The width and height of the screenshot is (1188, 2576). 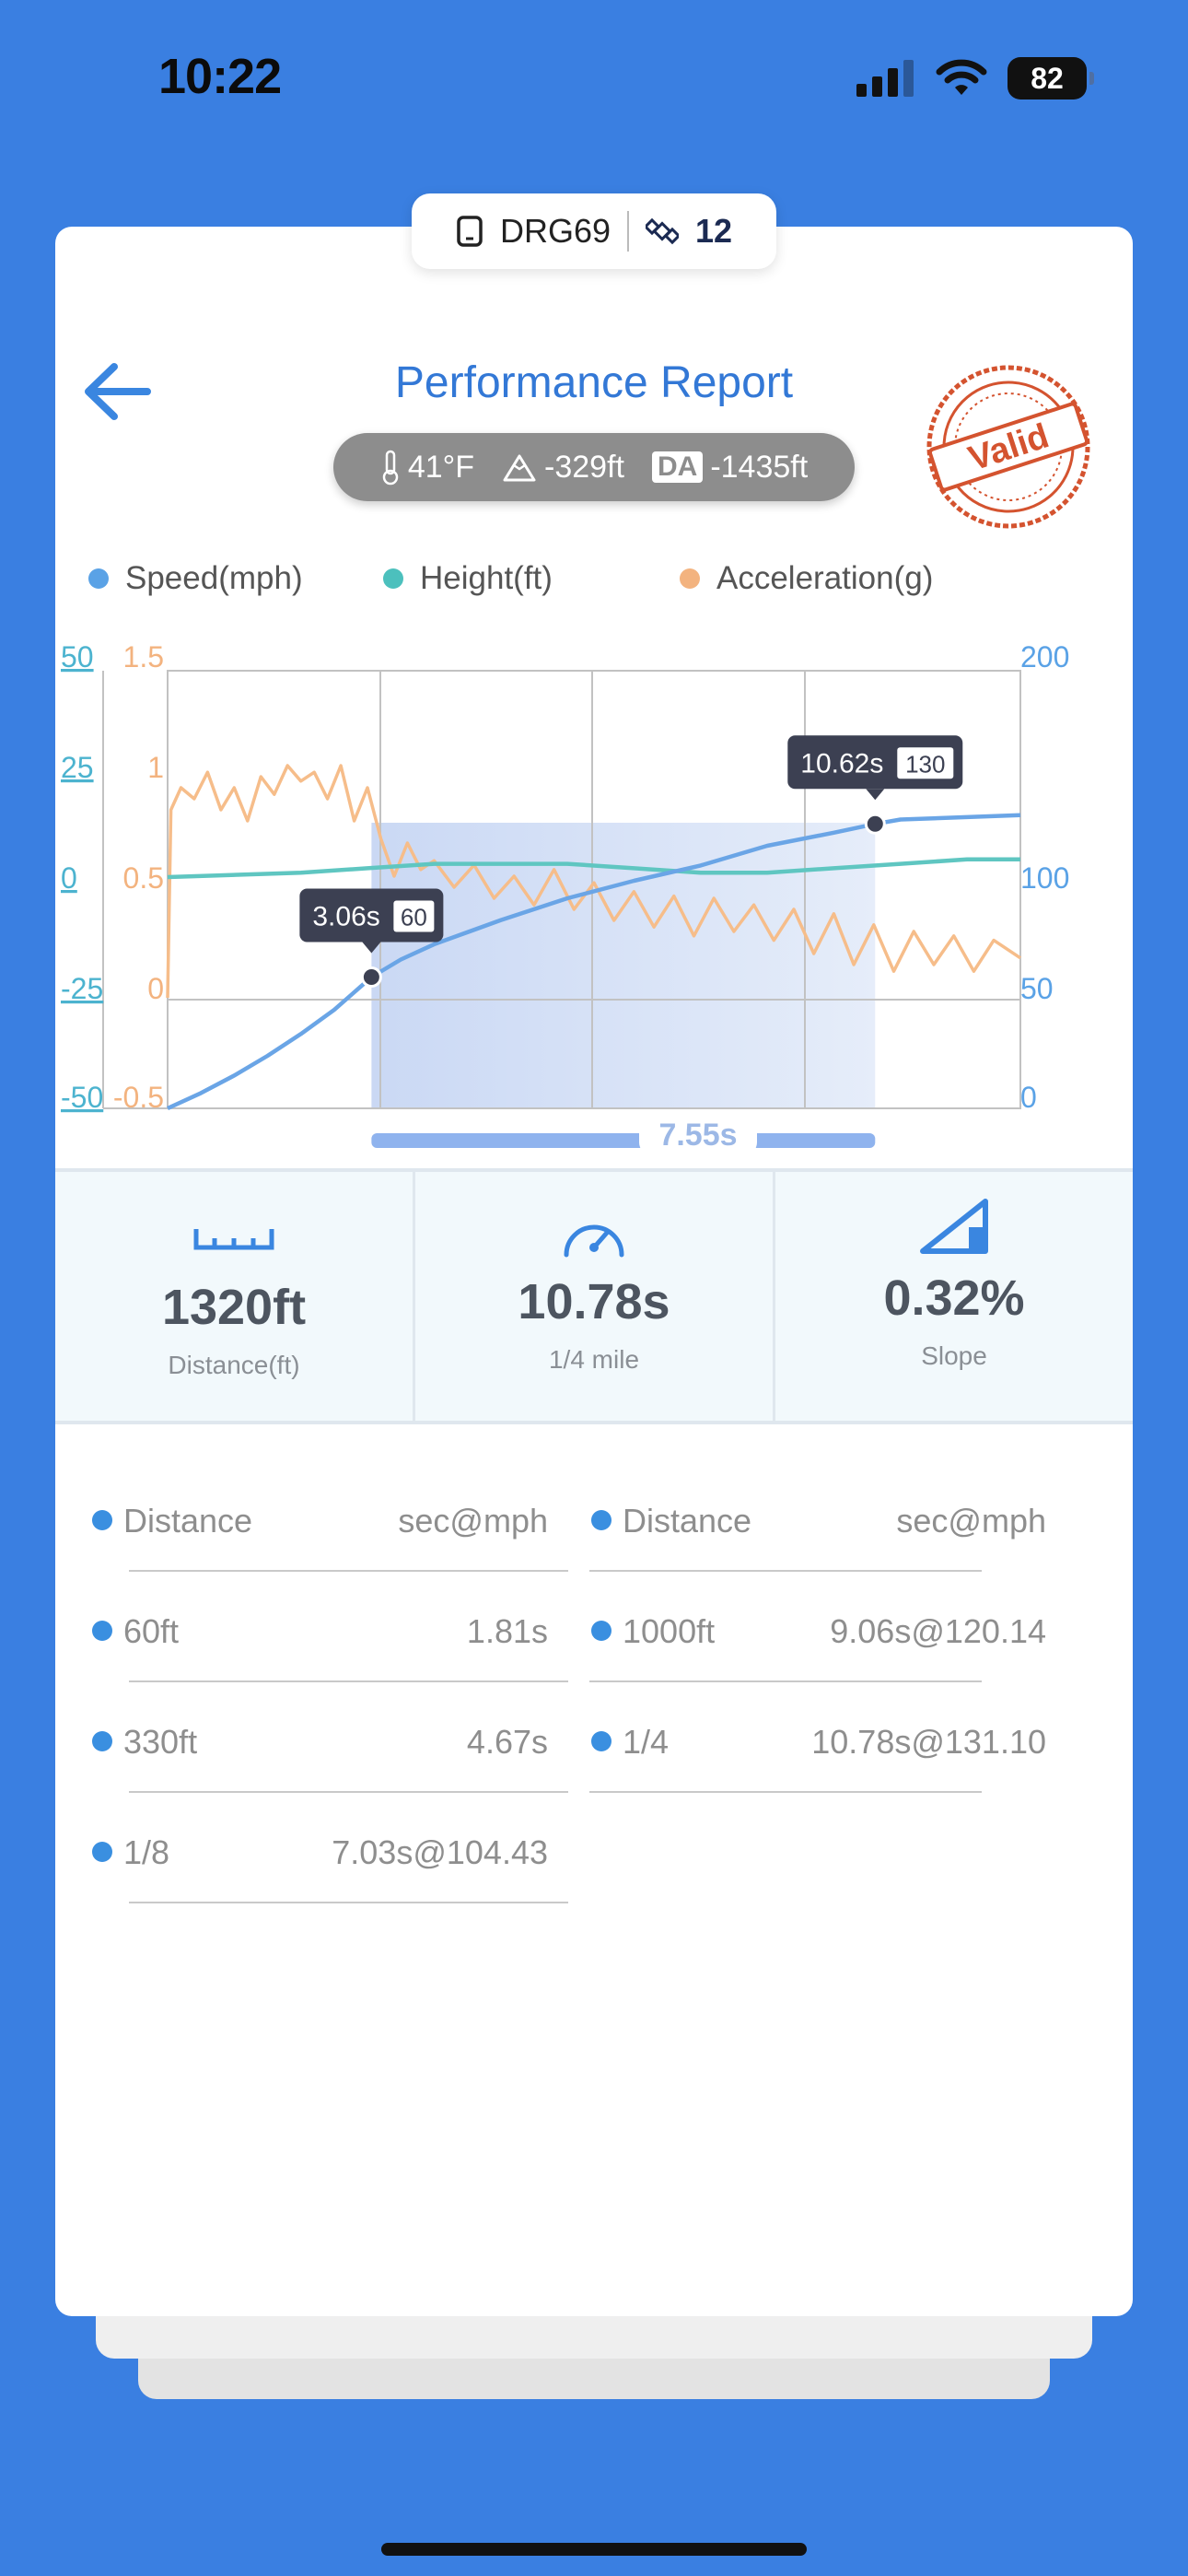 What do you see at coordinates (1044, 656) in the screenshot?
I see `speed-axis-tick-label: 200` at bounding box center [1044, 656].